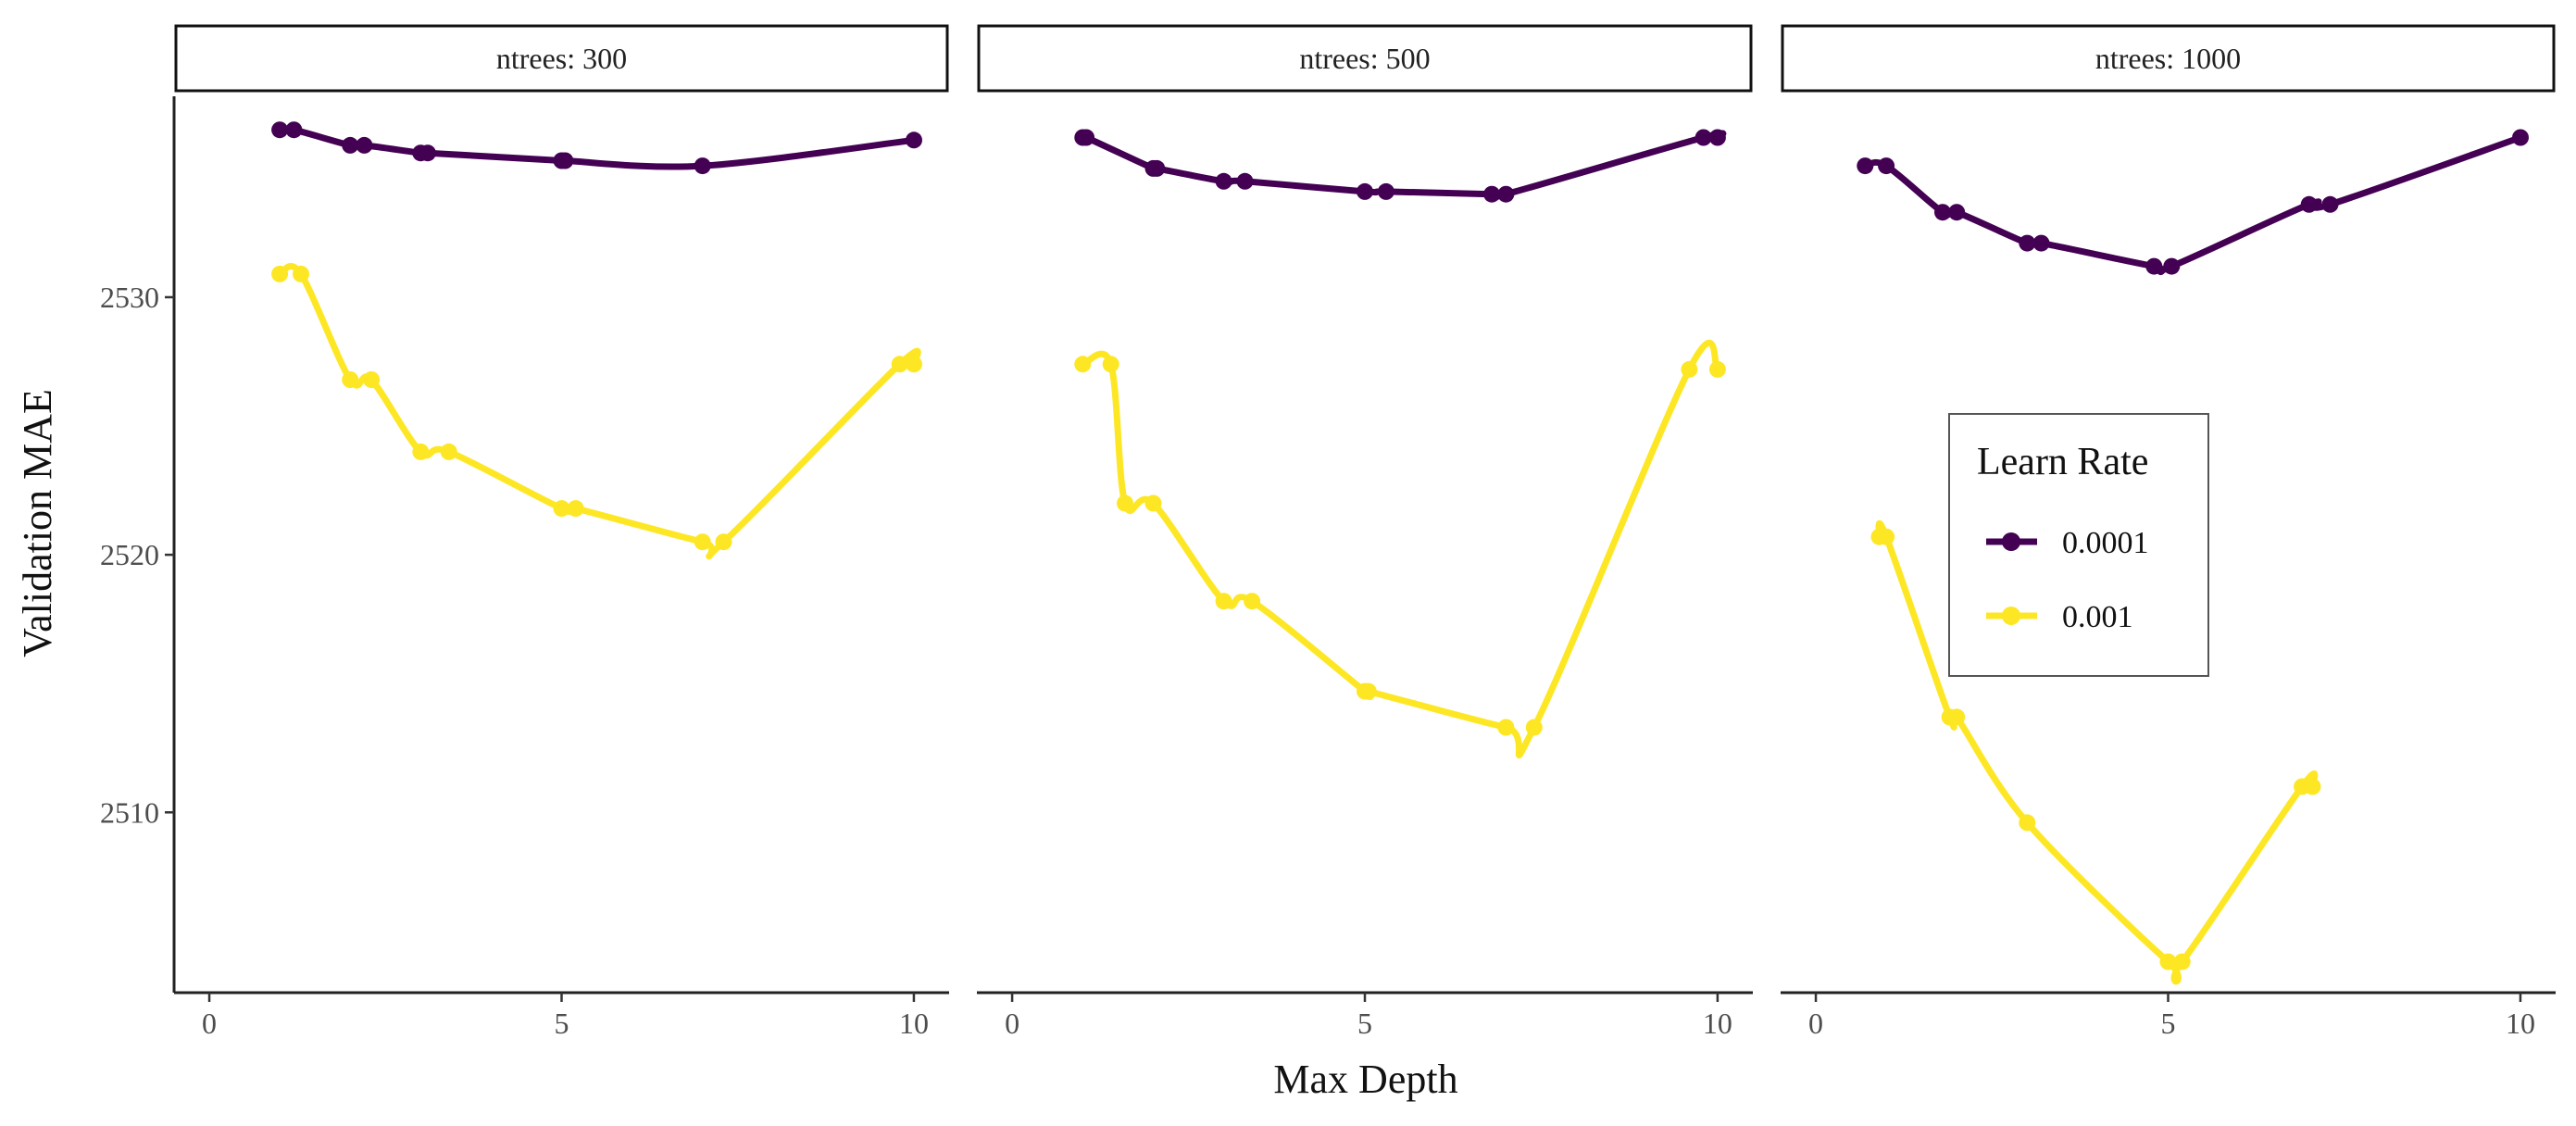  What do you see at coordinates (2062, 462) in the screenshot?
I see `legend-title: Learn Rate` at bounding box center [2062, 462].